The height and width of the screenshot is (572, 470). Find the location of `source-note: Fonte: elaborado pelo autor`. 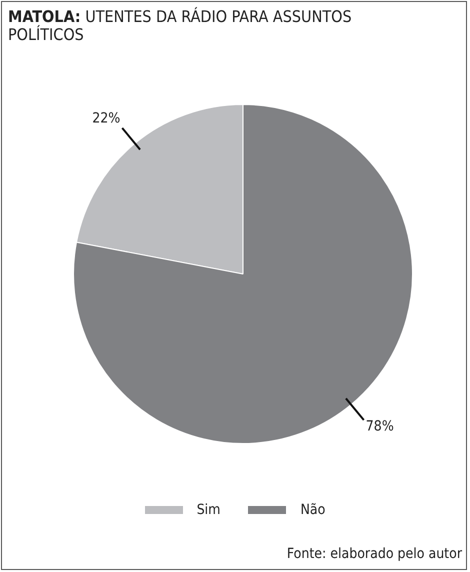

source-note: Fonte: elaborado pelo autor is located at coordinates (374, 554).